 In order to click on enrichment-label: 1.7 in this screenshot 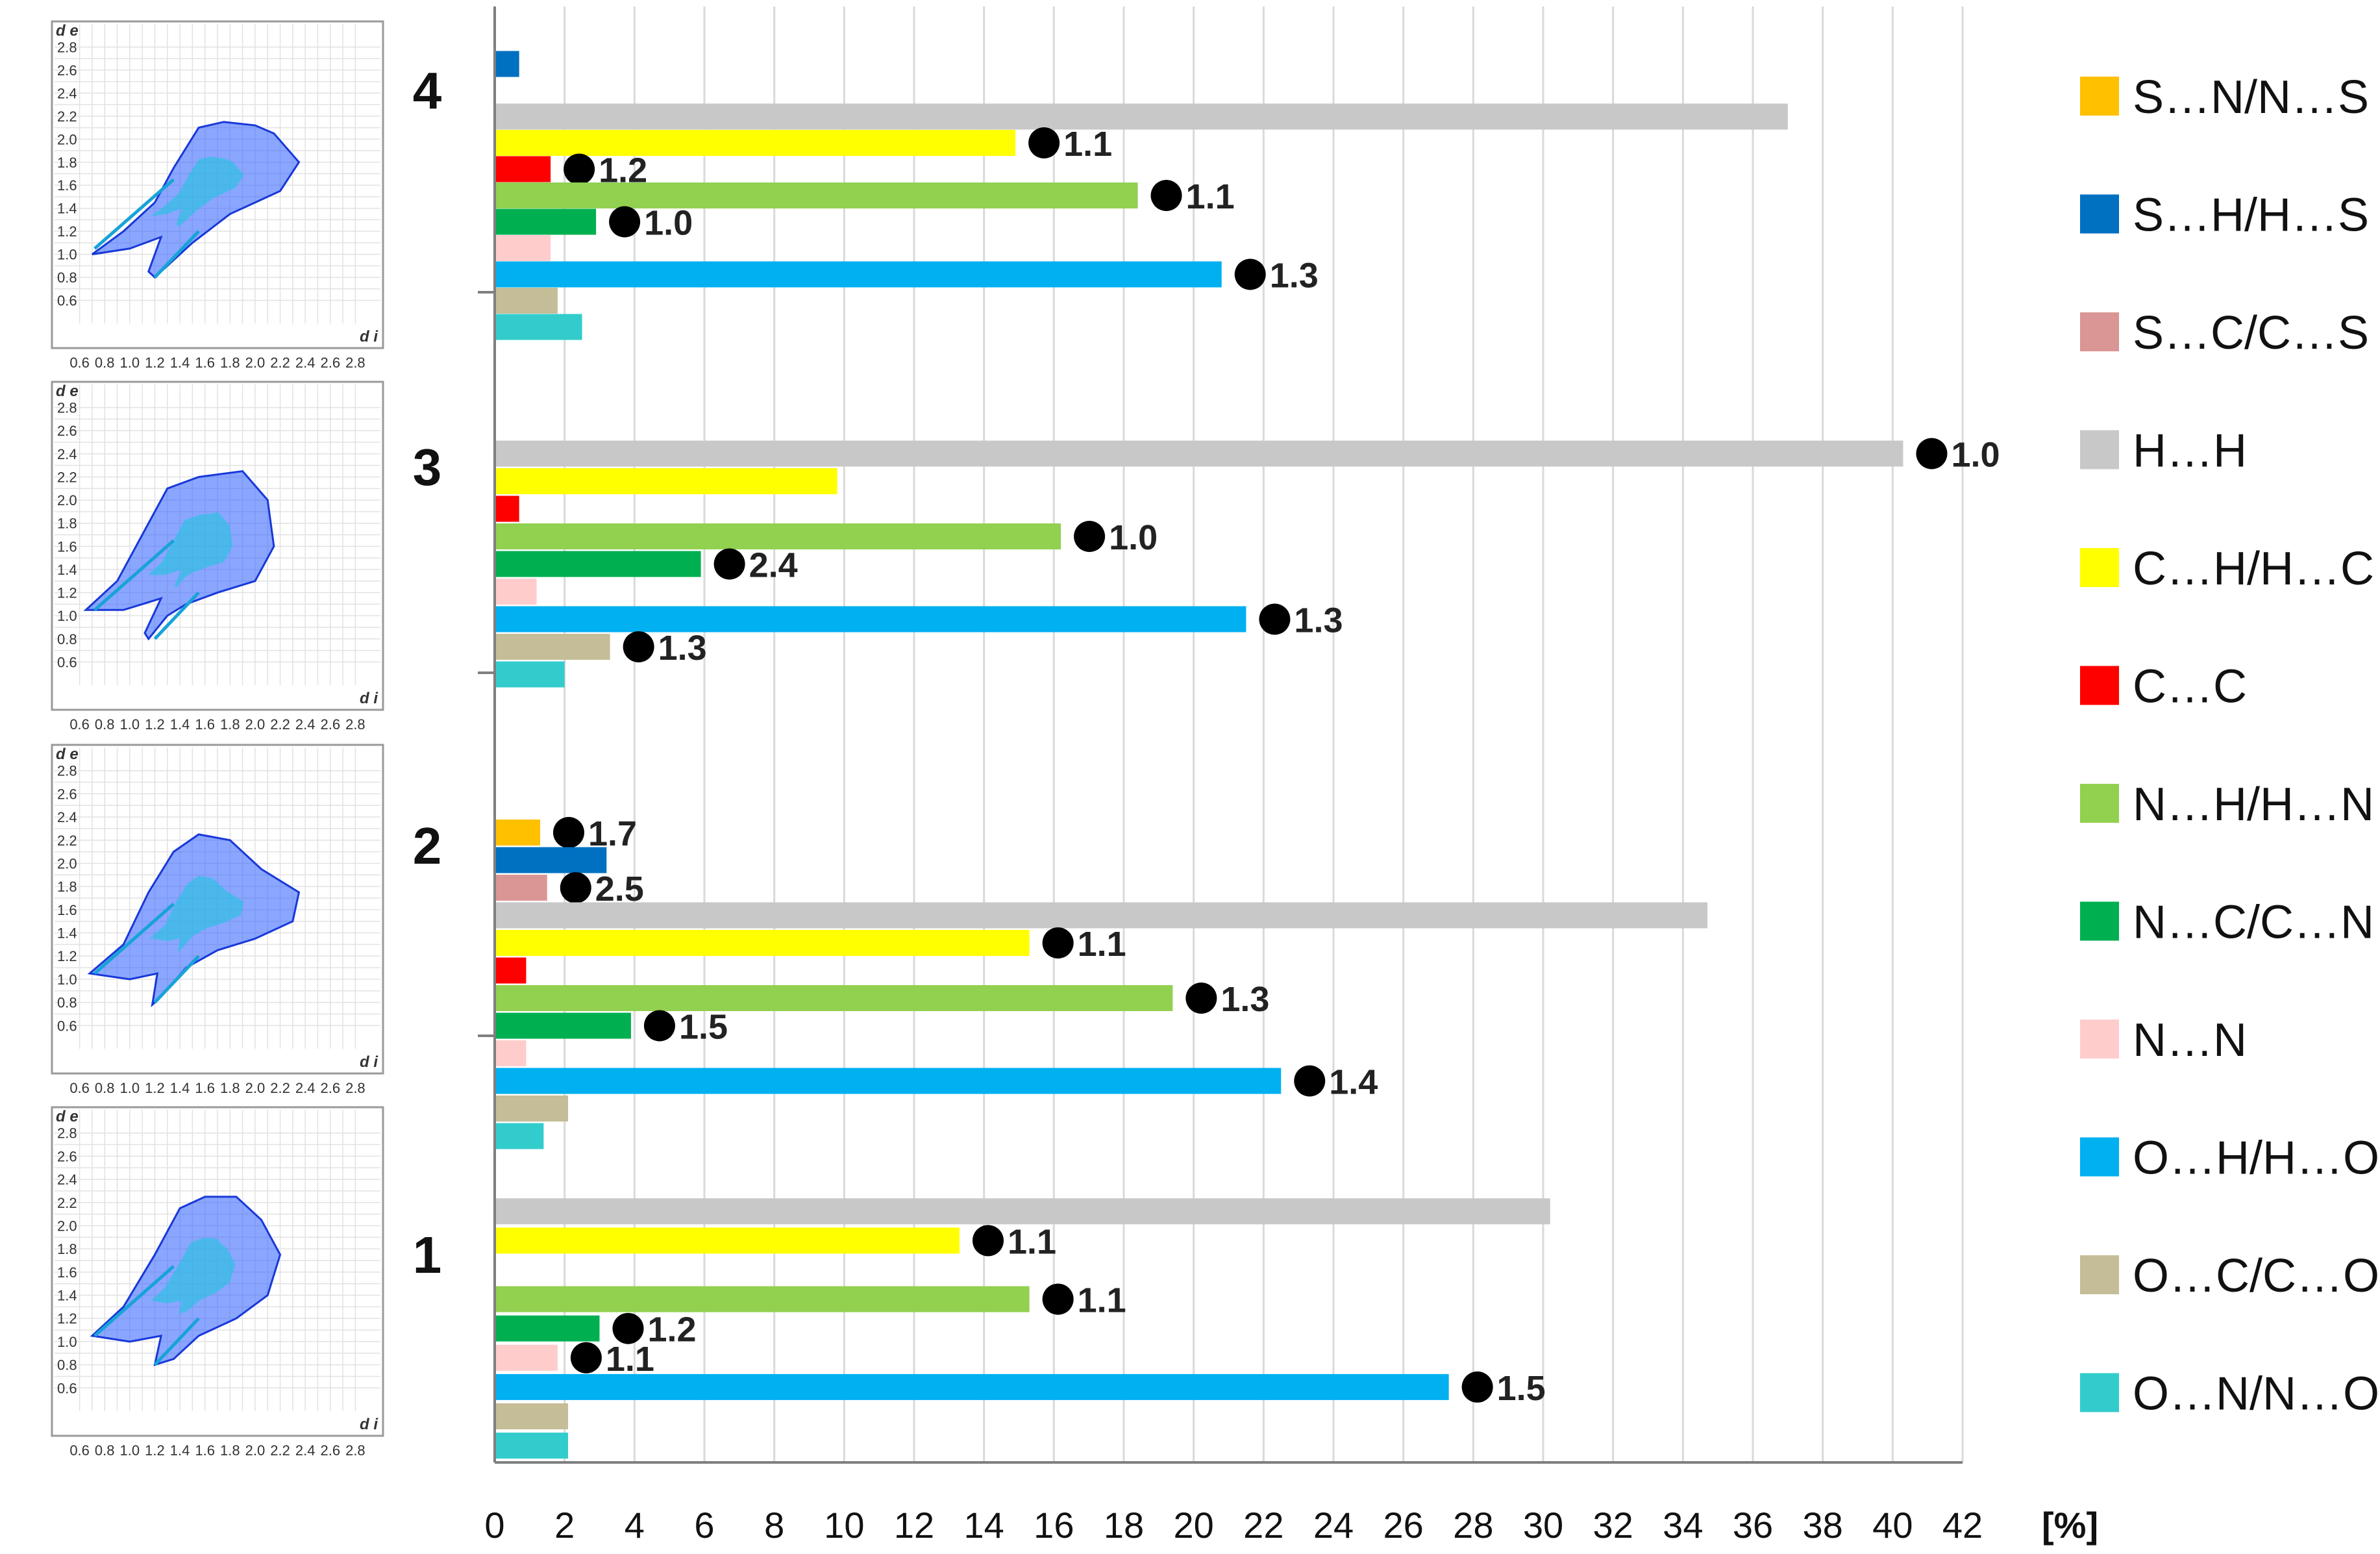, I will do `click(612, 834)`.